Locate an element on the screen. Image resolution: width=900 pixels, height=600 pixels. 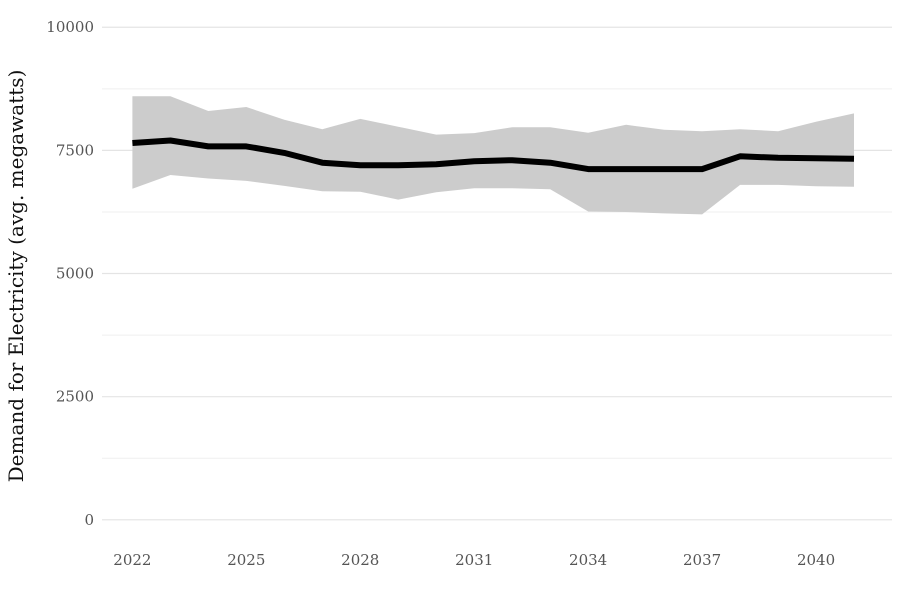
y-axis-tick-labels: 0 2500 5000 7500 10000 is located at coordinates (70, 273).